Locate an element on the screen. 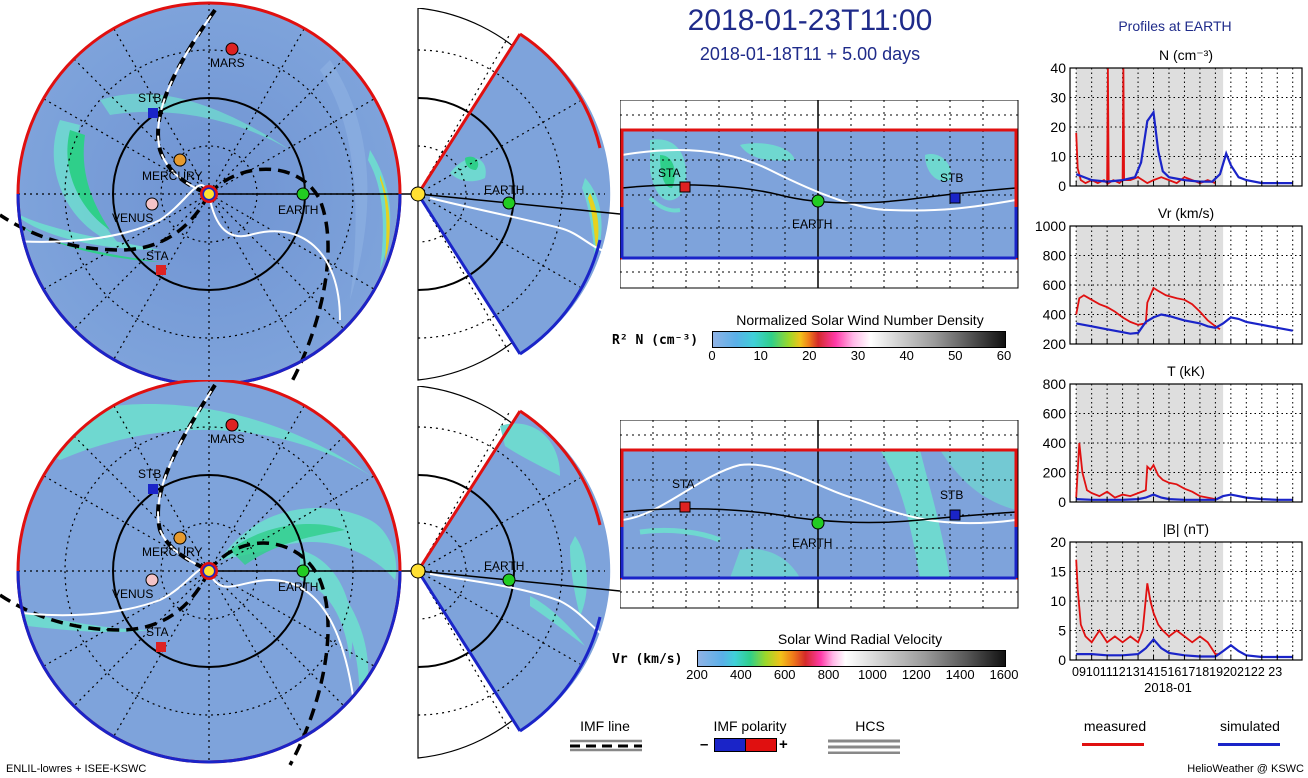  polarity-negative-swatch is located at coordinates (730, 745).